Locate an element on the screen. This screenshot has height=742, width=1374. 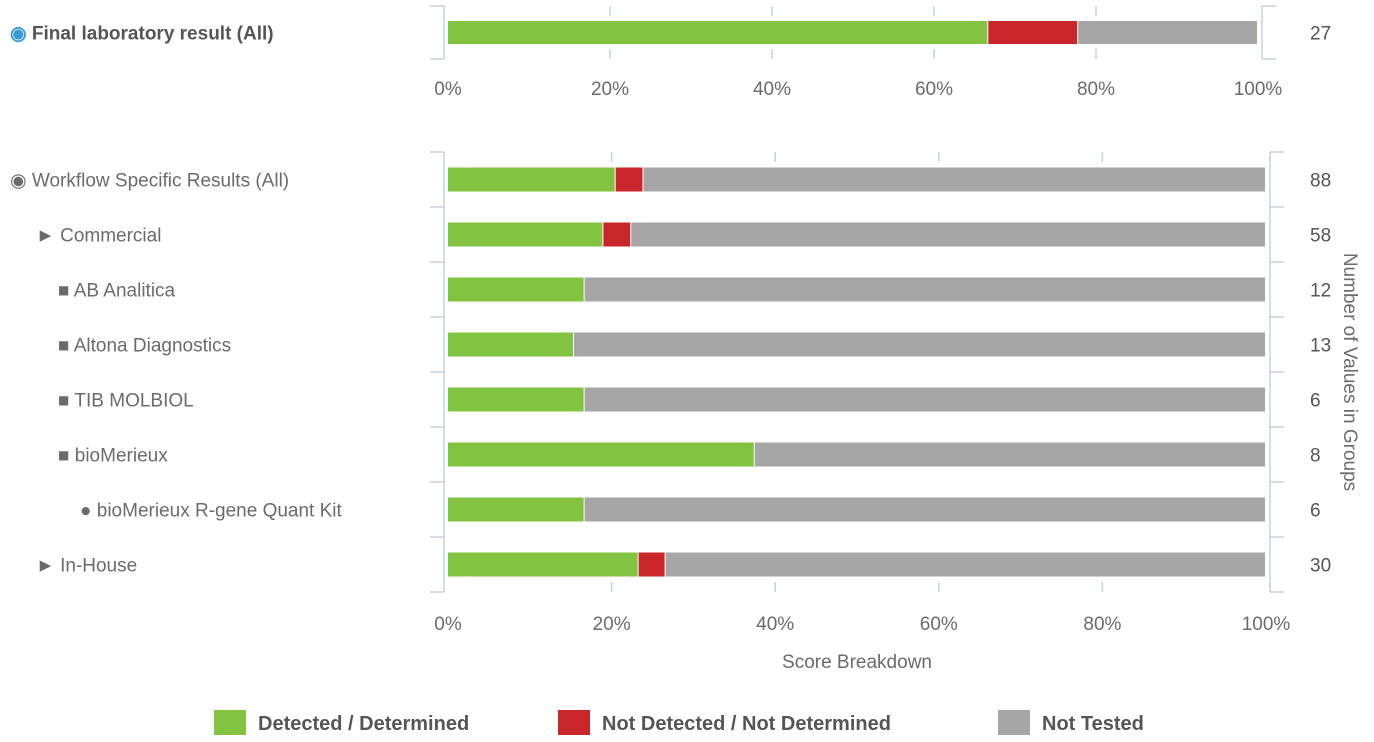
category-text: TIB MOLBIOL is located at coordinates (133, 401).